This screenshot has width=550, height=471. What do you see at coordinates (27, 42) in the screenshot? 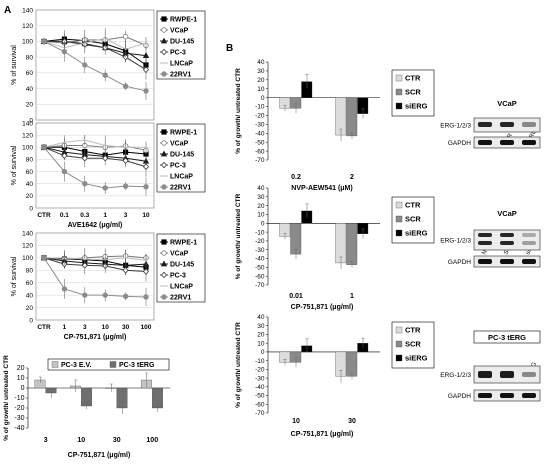
I see `y-tick-label: 100` at bounding box center [27, 42].